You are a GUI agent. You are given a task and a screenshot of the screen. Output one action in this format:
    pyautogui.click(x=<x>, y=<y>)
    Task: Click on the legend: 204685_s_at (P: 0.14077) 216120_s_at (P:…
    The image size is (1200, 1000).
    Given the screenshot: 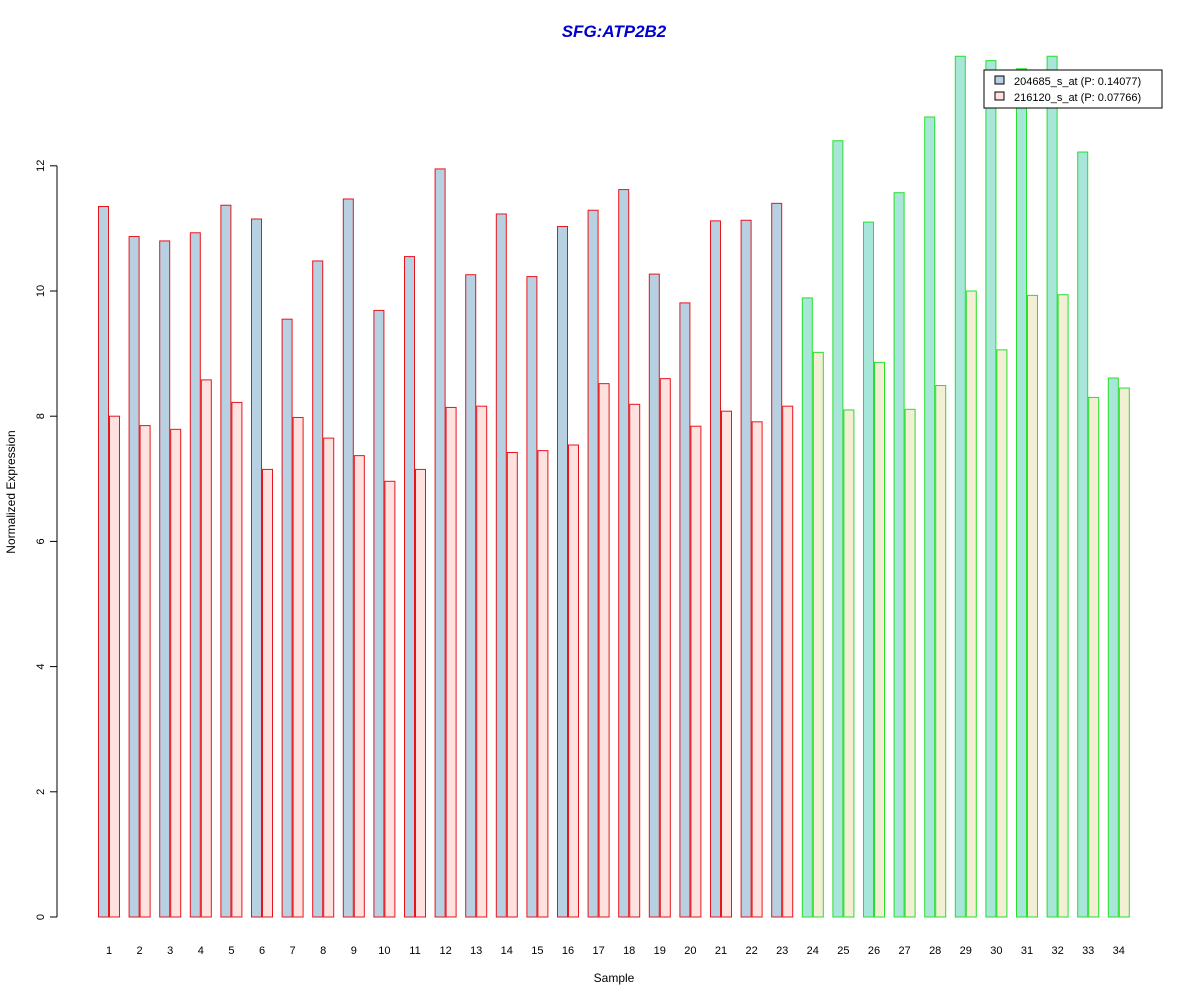 What is the action you would take?
    pyautogui.click(x=1073, y=89)
    